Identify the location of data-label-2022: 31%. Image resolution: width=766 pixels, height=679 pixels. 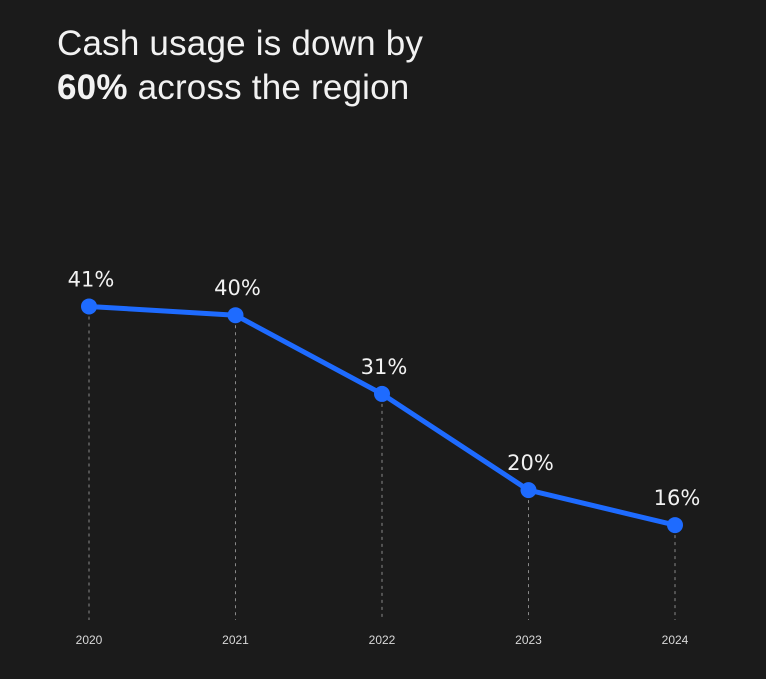
(384, 367).